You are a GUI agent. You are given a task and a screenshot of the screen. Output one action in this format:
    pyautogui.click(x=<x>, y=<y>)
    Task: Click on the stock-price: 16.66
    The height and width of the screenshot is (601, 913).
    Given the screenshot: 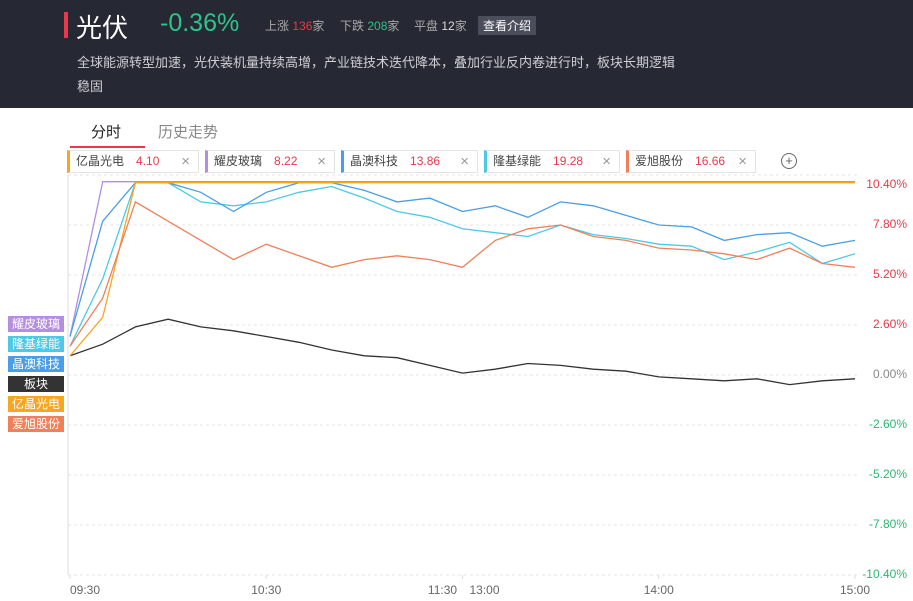 What is the action you would take?
    pyautogui.click(x=710, y=161)
    